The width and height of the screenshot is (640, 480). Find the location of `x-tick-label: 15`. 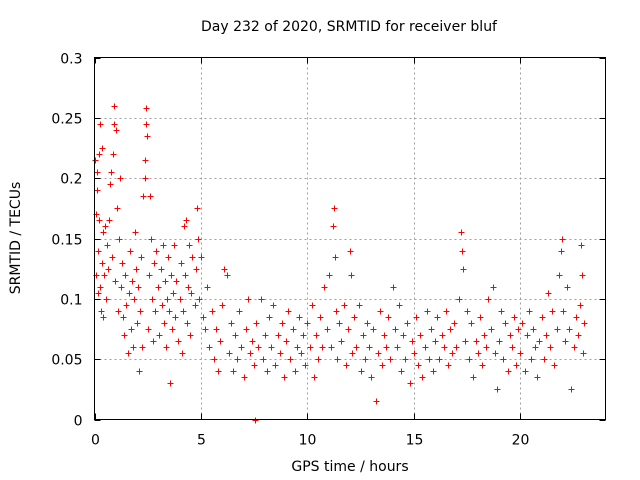

x-tick-label: 15 is located at coordinates (415, 441).